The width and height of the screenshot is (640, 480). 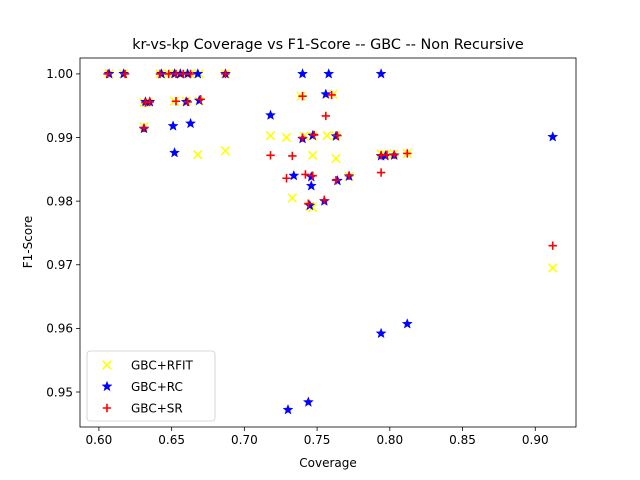 What do you see at coordinates (59, 201) in the screenshot?
I see `y-tick-label: 0.98` at bounding box center [59, 201].